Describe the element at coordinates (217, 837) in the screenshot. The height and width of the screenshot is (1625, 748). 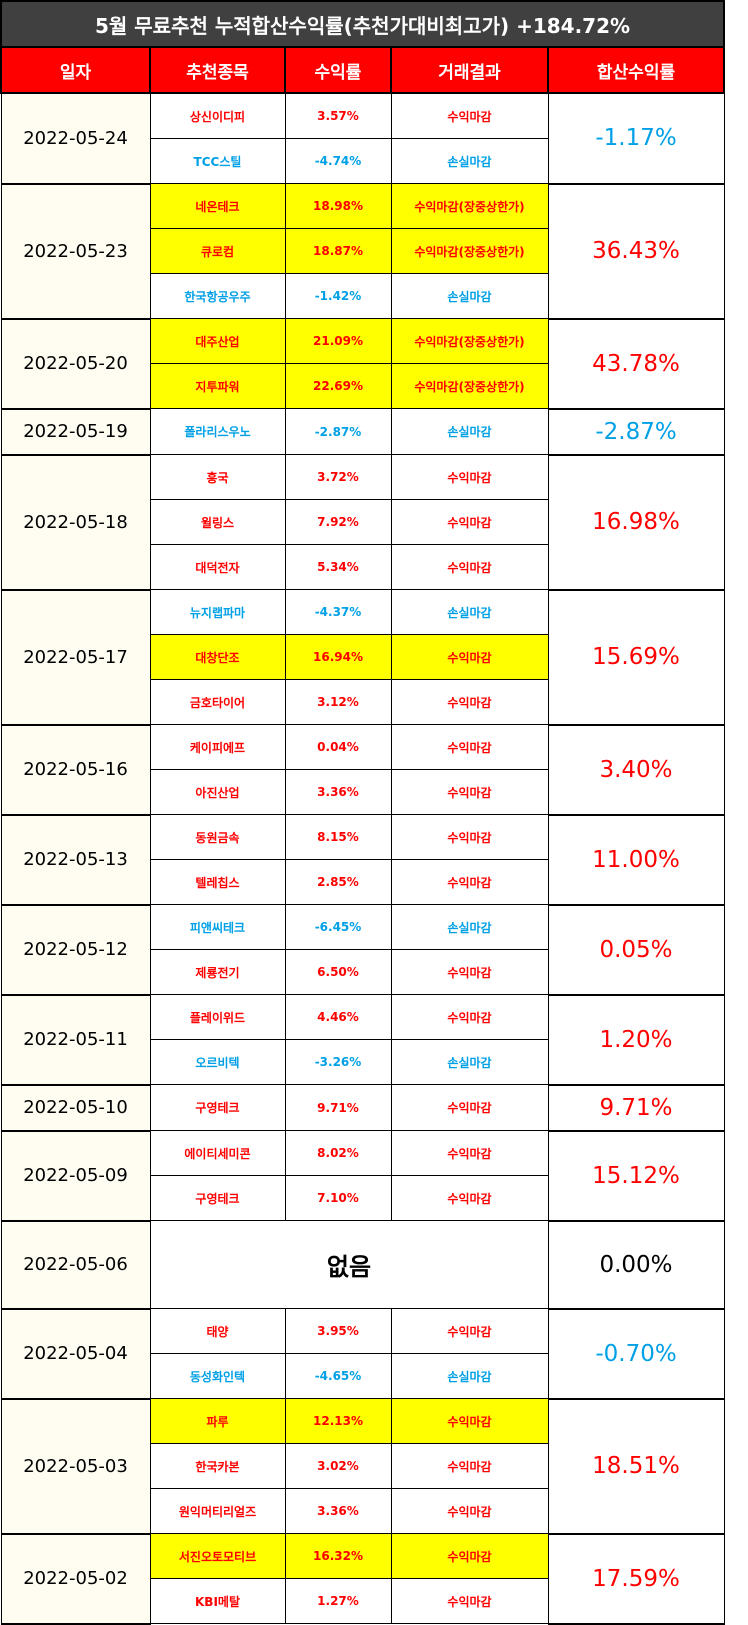
I see `stock-name-cell: 동원금속` at that location.